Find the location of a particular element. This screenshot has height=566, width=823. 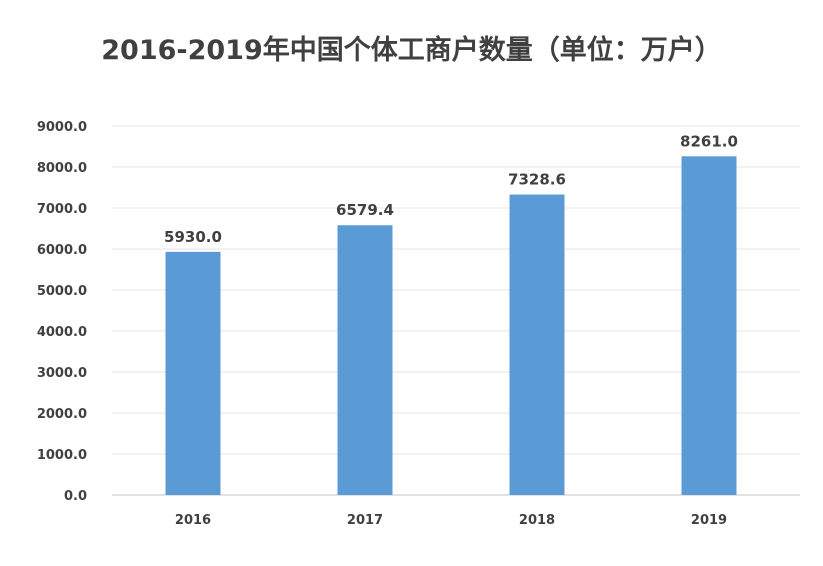

data-label-2017: 6579.4 is located at coordinates (365, 210).